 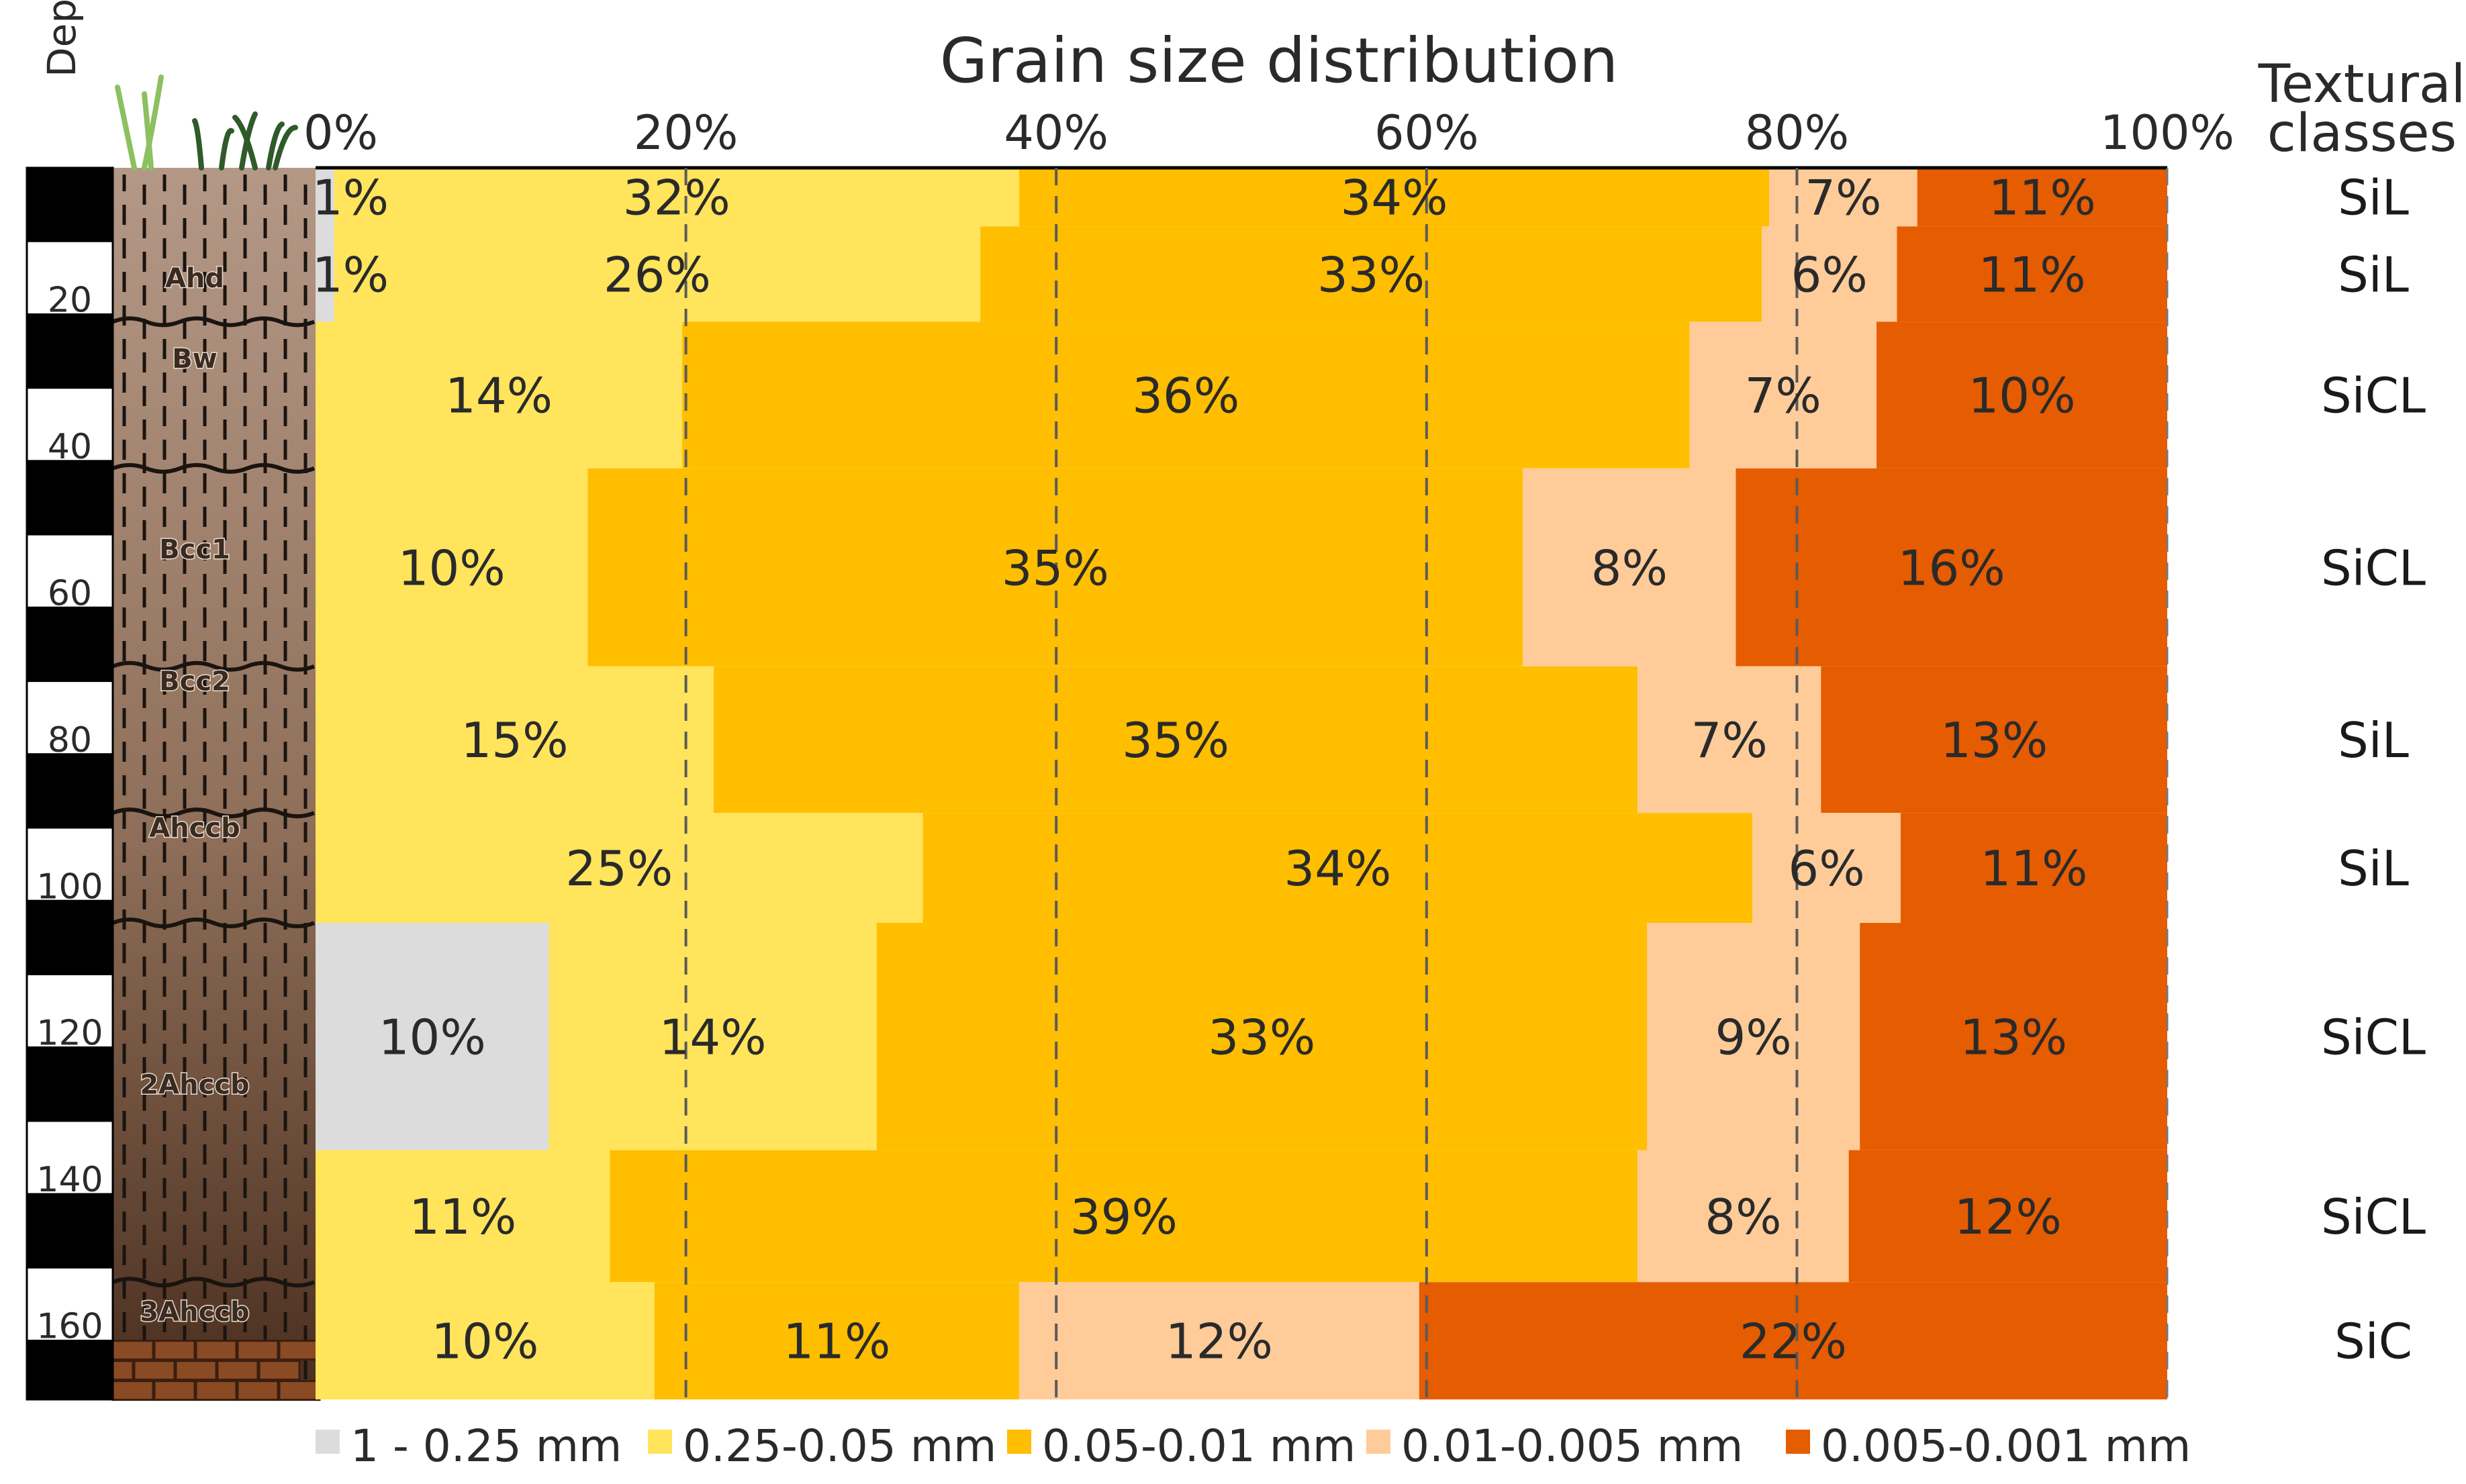 What do you see at coordinates (69, 1180) in the screenshot?
I see `depth-tick-label: 140` at bounding box center [69, 1180].